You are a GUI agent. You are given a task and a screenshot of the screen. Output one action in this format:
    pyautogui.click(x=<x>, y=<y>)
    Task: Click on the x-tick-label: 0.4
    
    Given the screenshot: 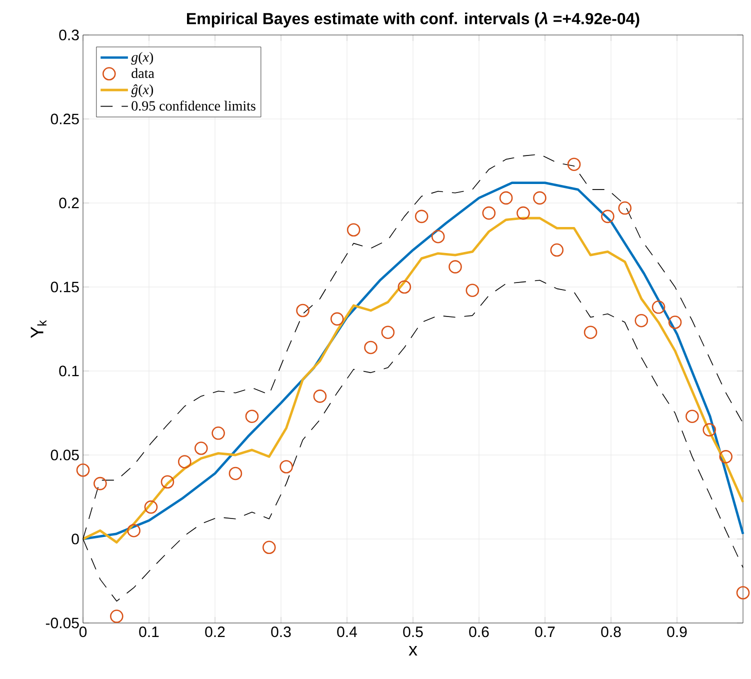 What is the action you would take?
    pyautogui.click(x=347, y=632)
    